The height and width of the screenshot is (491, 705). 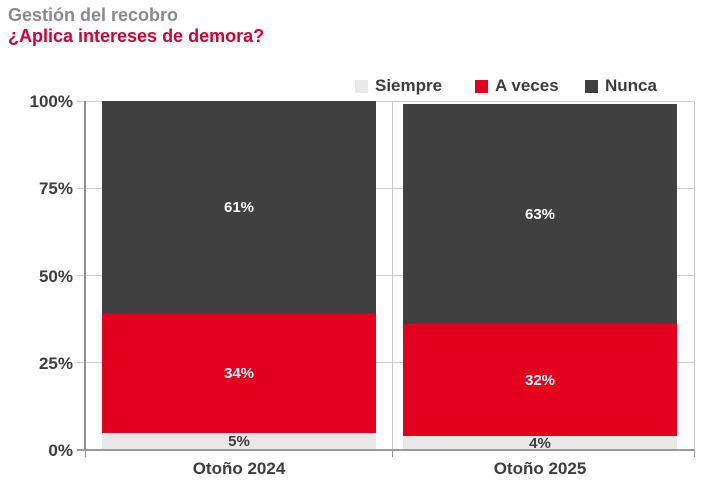 I want to click on bar-segment-siempre: 5%, so click(x=239, y=441).